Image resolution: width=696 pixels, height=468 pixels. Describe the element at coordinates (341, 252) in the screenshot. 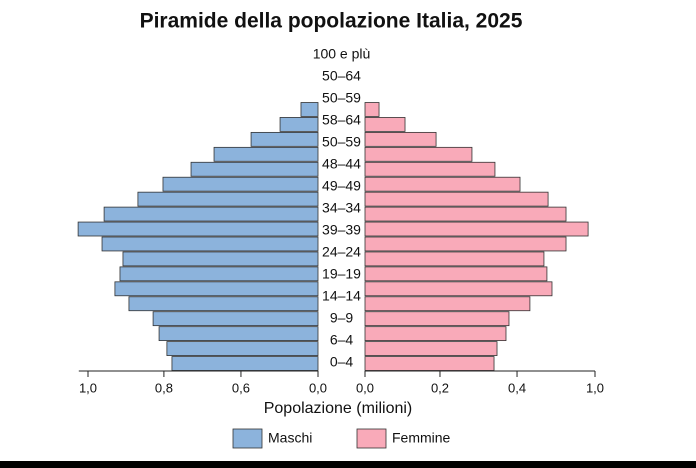

I see `age-label: 24–24` at that location.